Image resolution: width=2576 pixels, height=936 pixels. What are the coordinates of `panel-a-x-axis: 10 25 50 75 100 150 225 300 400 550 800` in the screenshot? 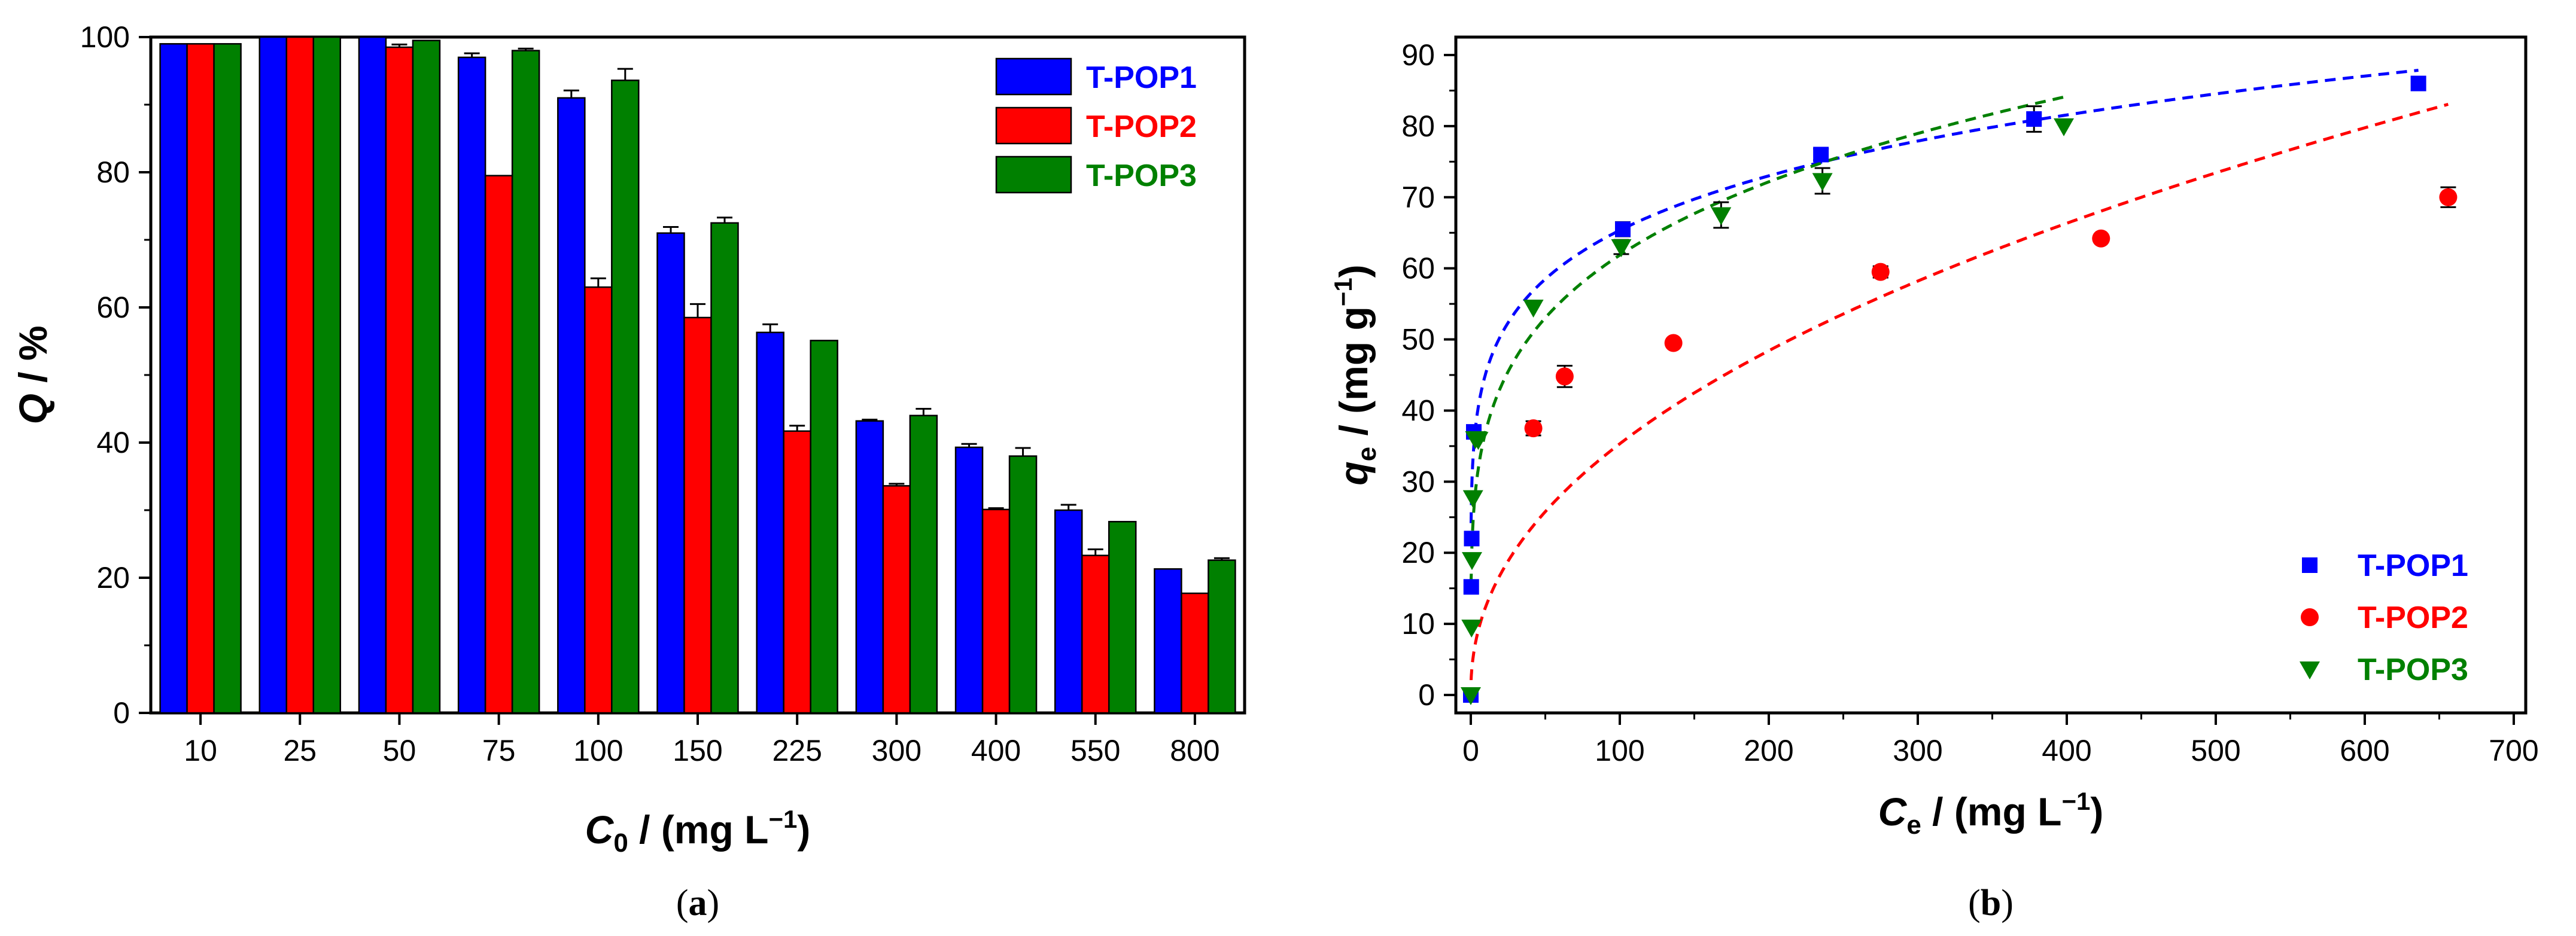 It's located at (702, 740).